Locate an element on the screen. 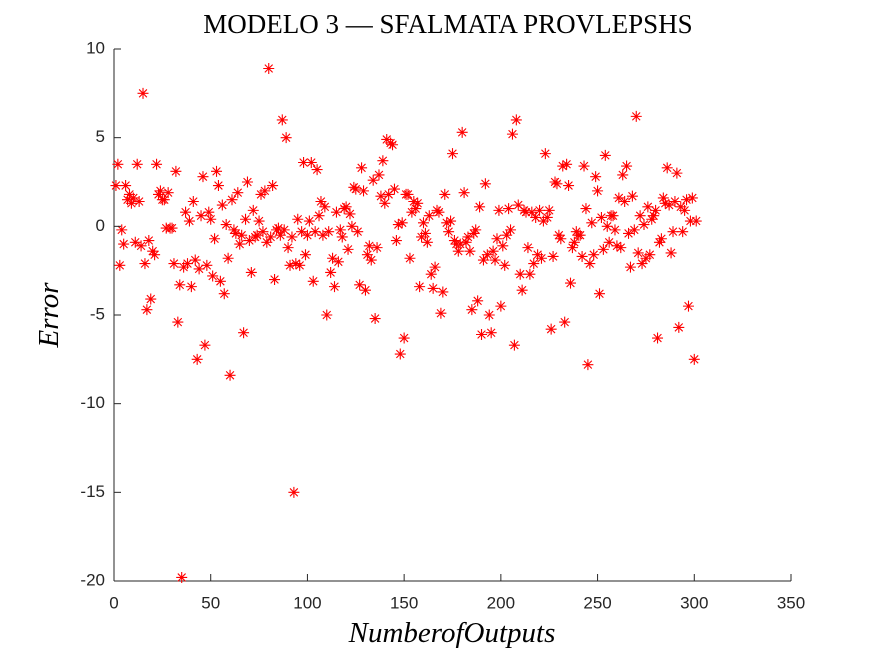 The height and width of the screenshot is (656, 875). x-axis-label: NumberofOutputs is located at coordinates (452, 633).